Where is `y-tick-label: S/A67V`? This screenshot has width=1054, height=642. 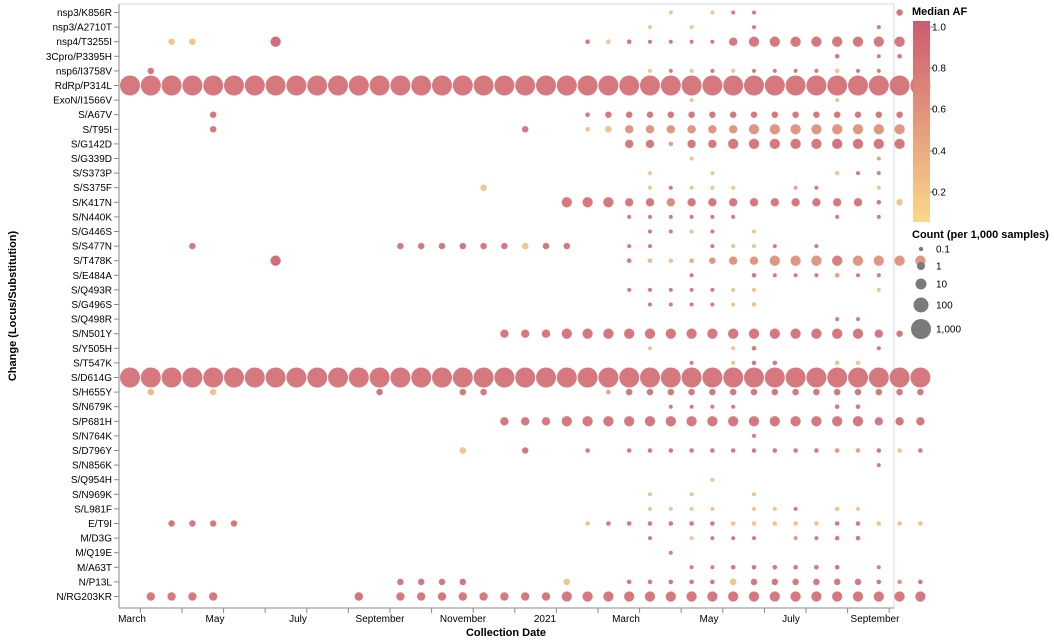 y-tick-label: S/A67V is located at coordinates (95, 115).